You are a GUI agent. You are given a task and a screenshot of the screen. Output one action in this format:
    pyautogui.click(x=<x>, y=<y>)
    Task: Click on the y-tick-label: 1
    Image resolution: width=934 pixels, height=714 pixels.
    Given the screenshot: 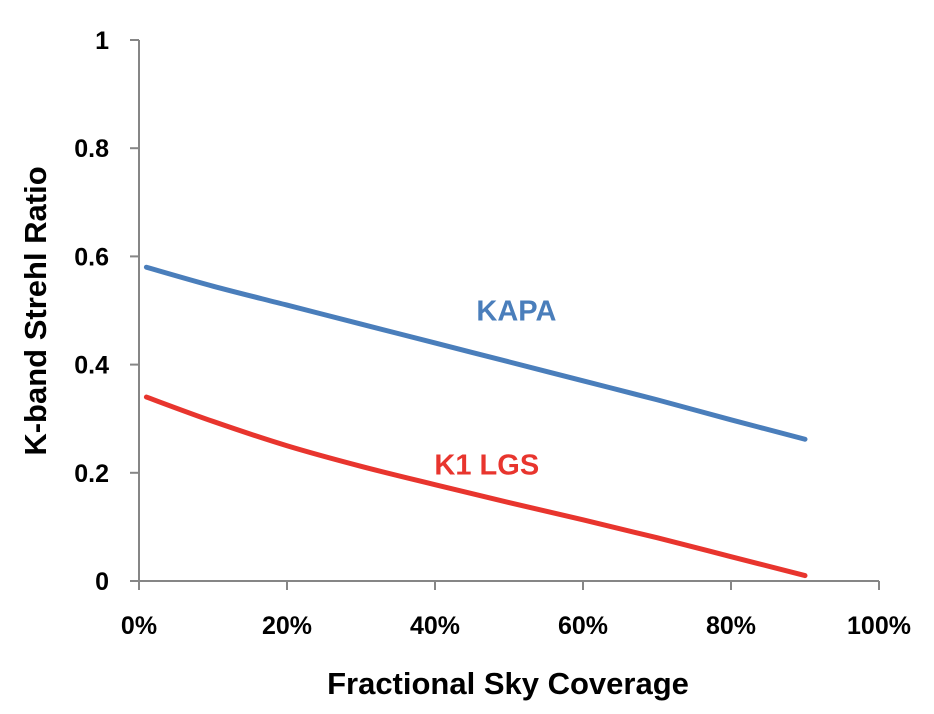 What is the action you would take?
    pyautogui.click(x=102, y=41)
    